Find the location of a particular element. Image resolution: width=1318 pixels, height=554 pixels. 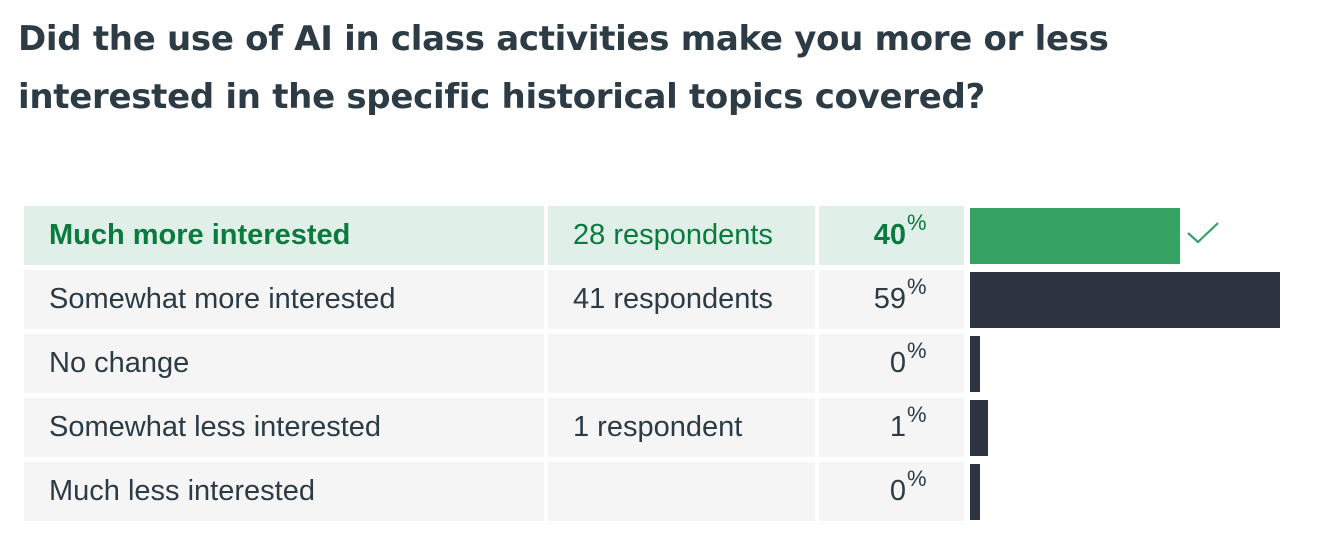

answer-percent: 1% is located at coordinates (891, 427).